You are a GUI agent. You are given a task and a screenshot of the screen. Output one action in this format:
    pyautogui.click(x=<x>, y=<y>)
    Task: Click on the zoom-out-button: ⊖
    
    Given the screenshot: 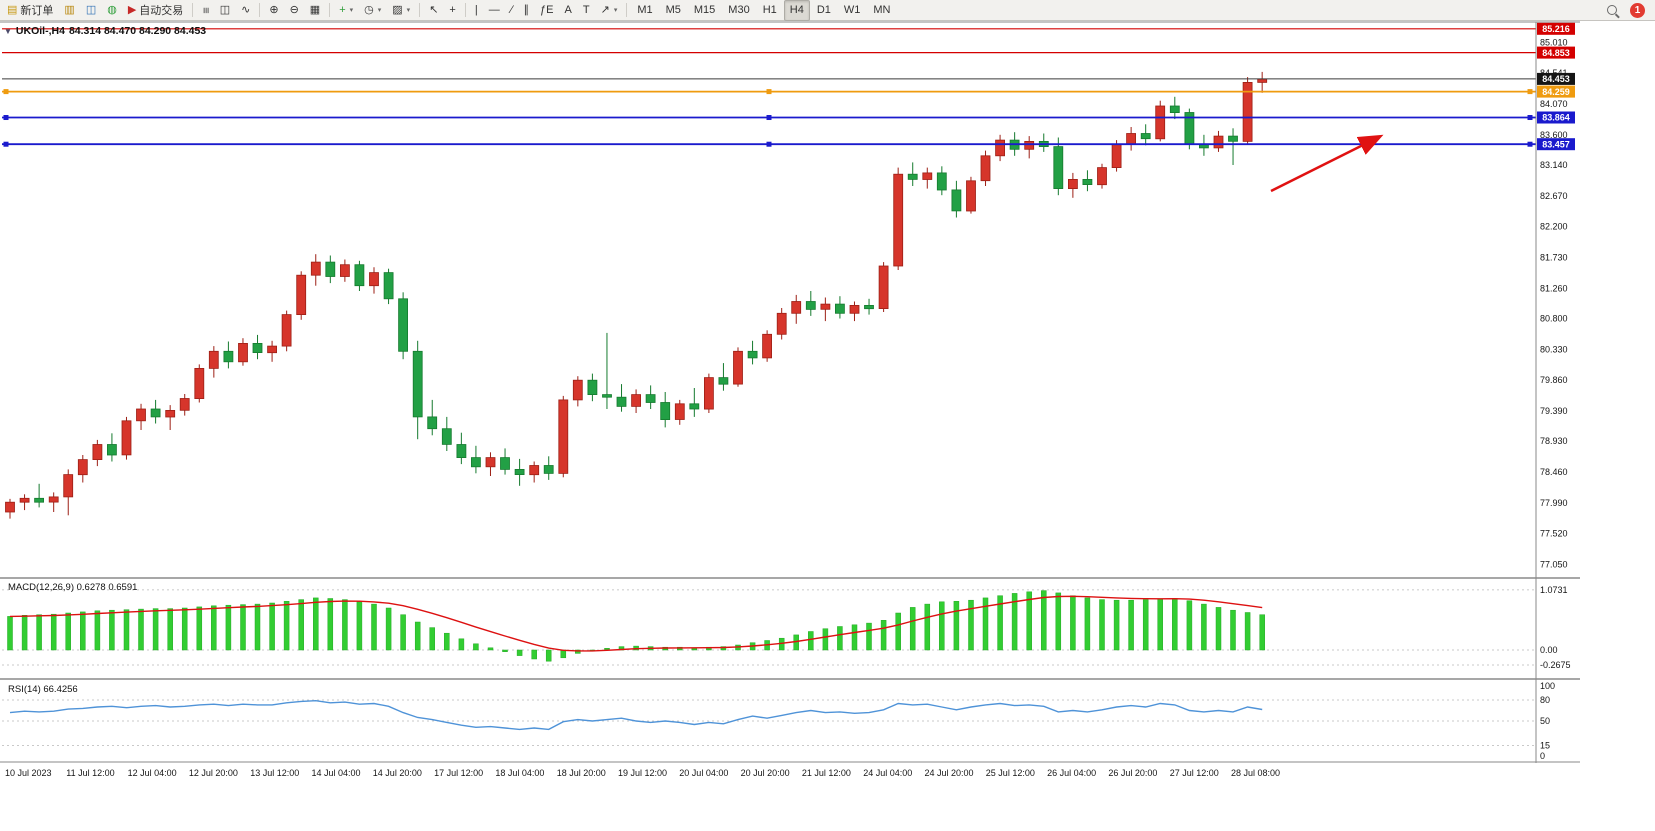 What is the action you would take?
    pyautogui.click(x=294, y=10)
    